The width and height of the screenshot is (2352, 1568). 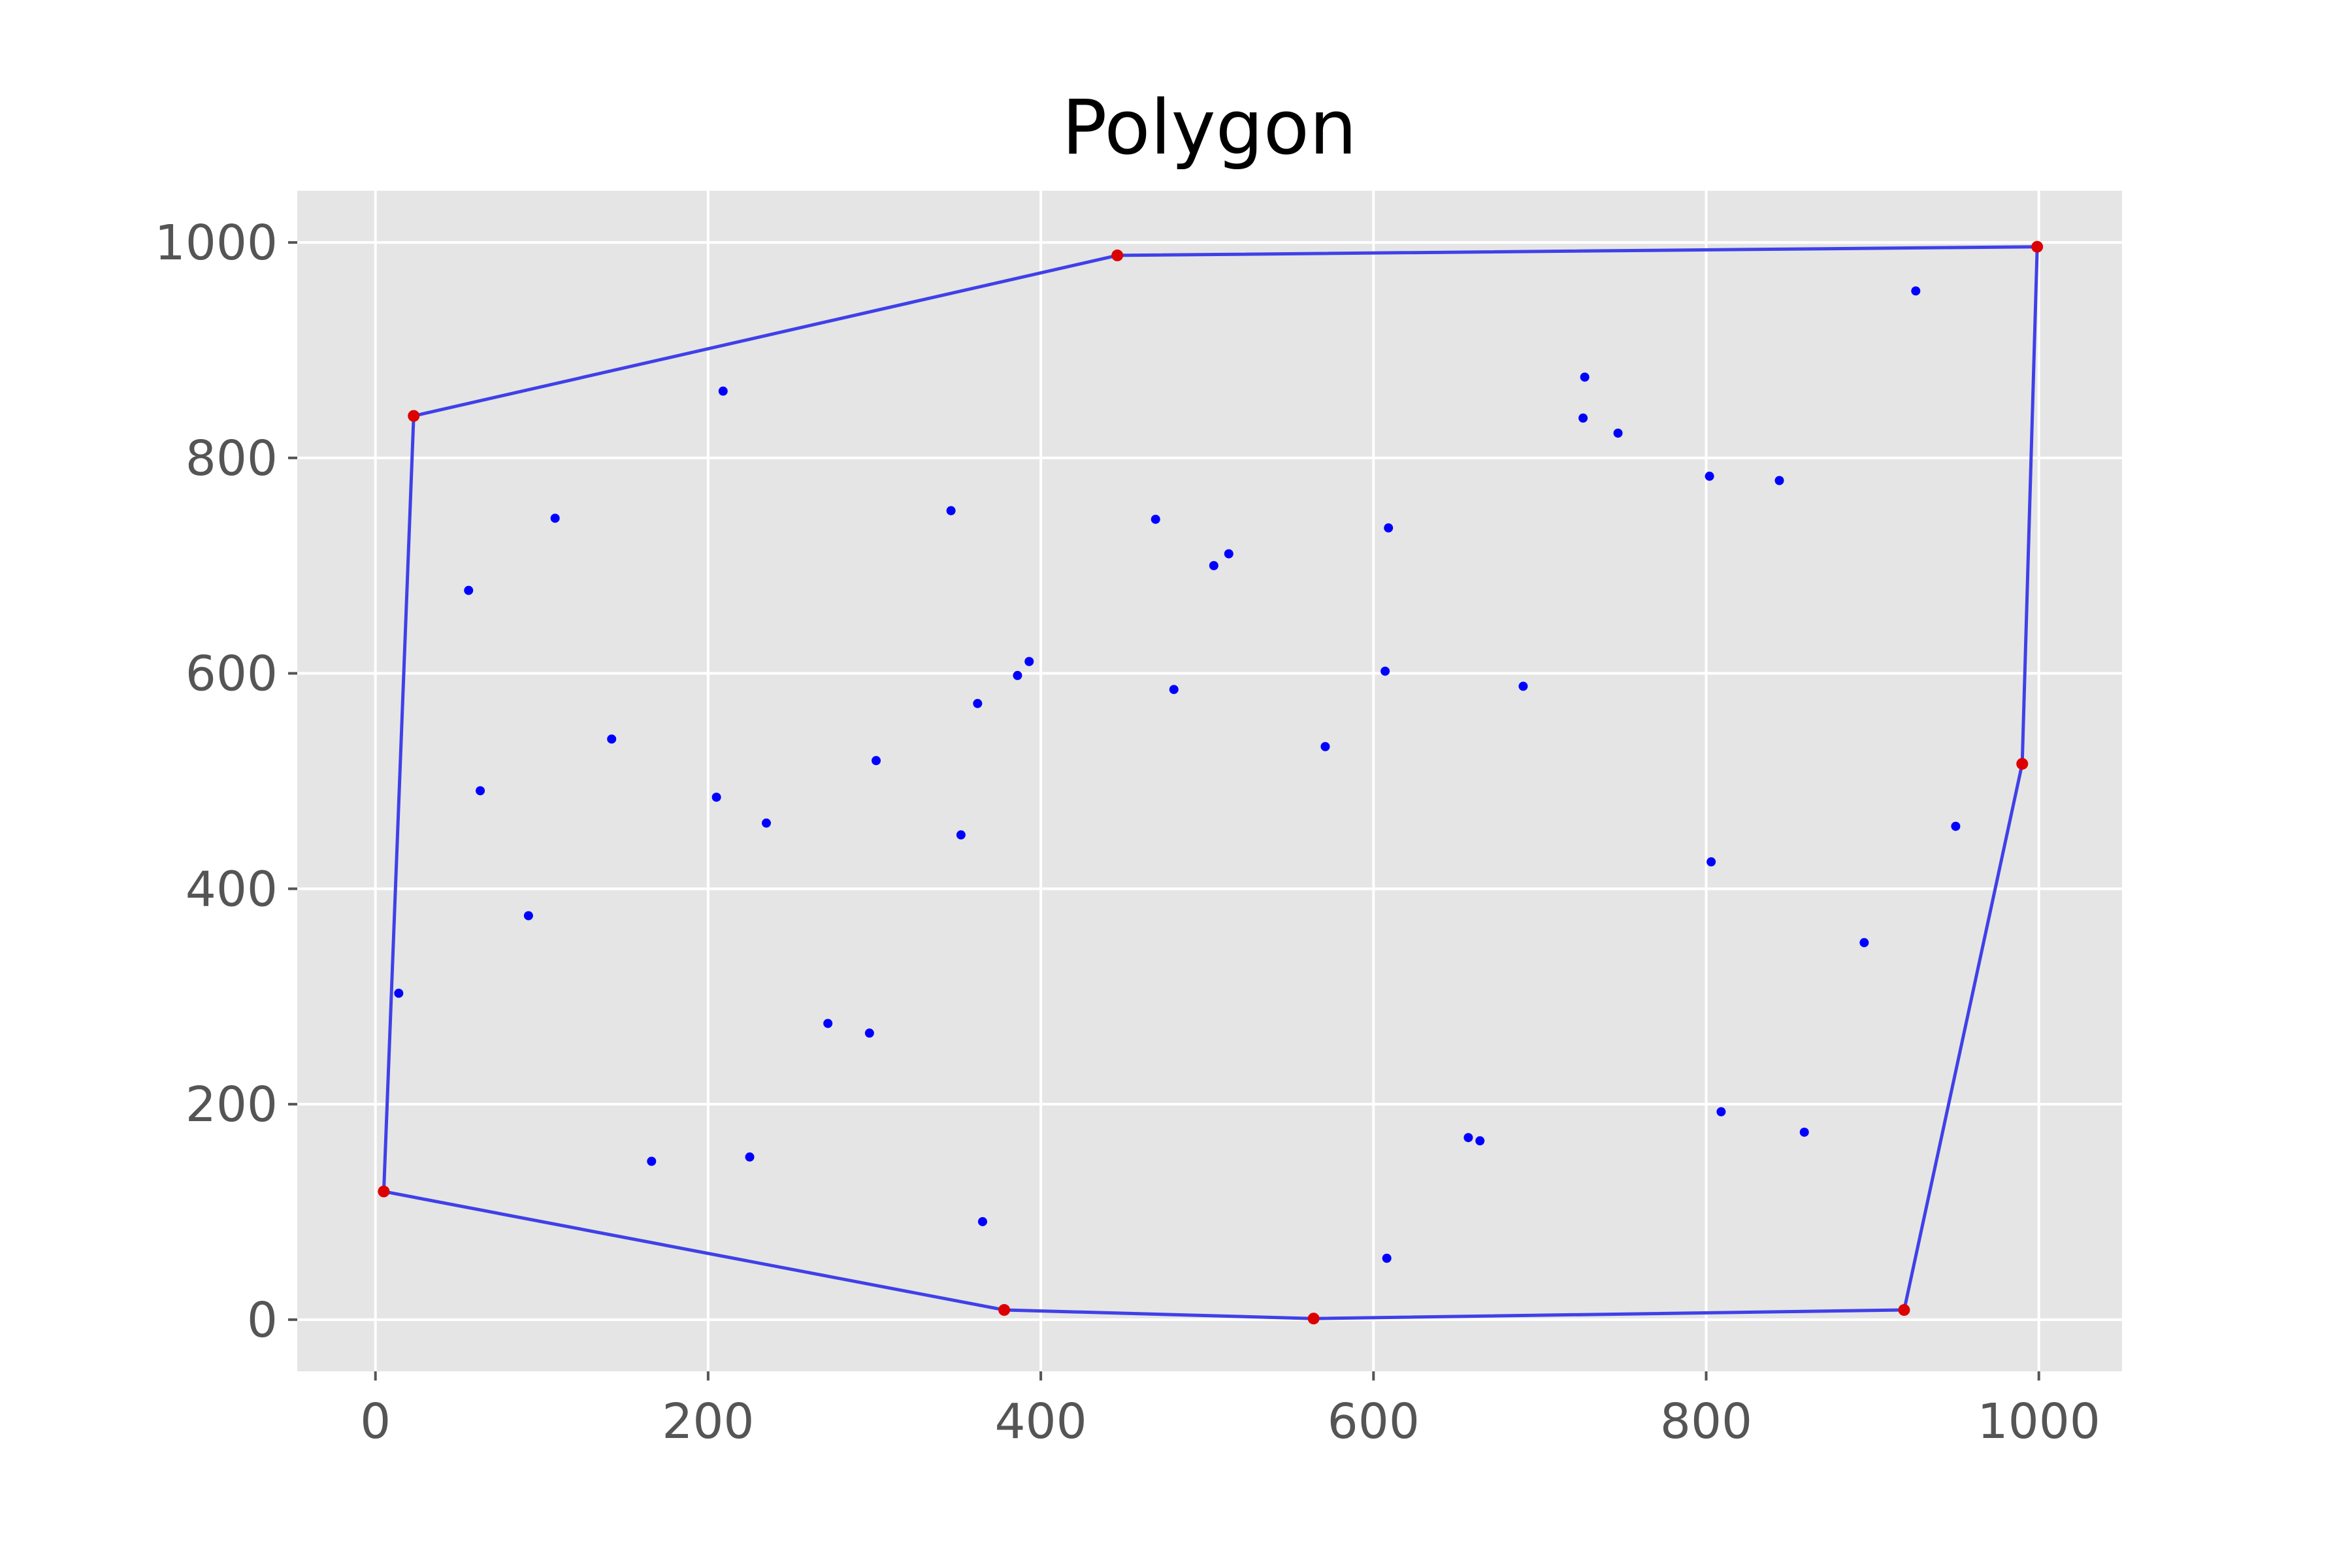 I want to click on y-tick-label: 1000, so click(x=216, y=243).